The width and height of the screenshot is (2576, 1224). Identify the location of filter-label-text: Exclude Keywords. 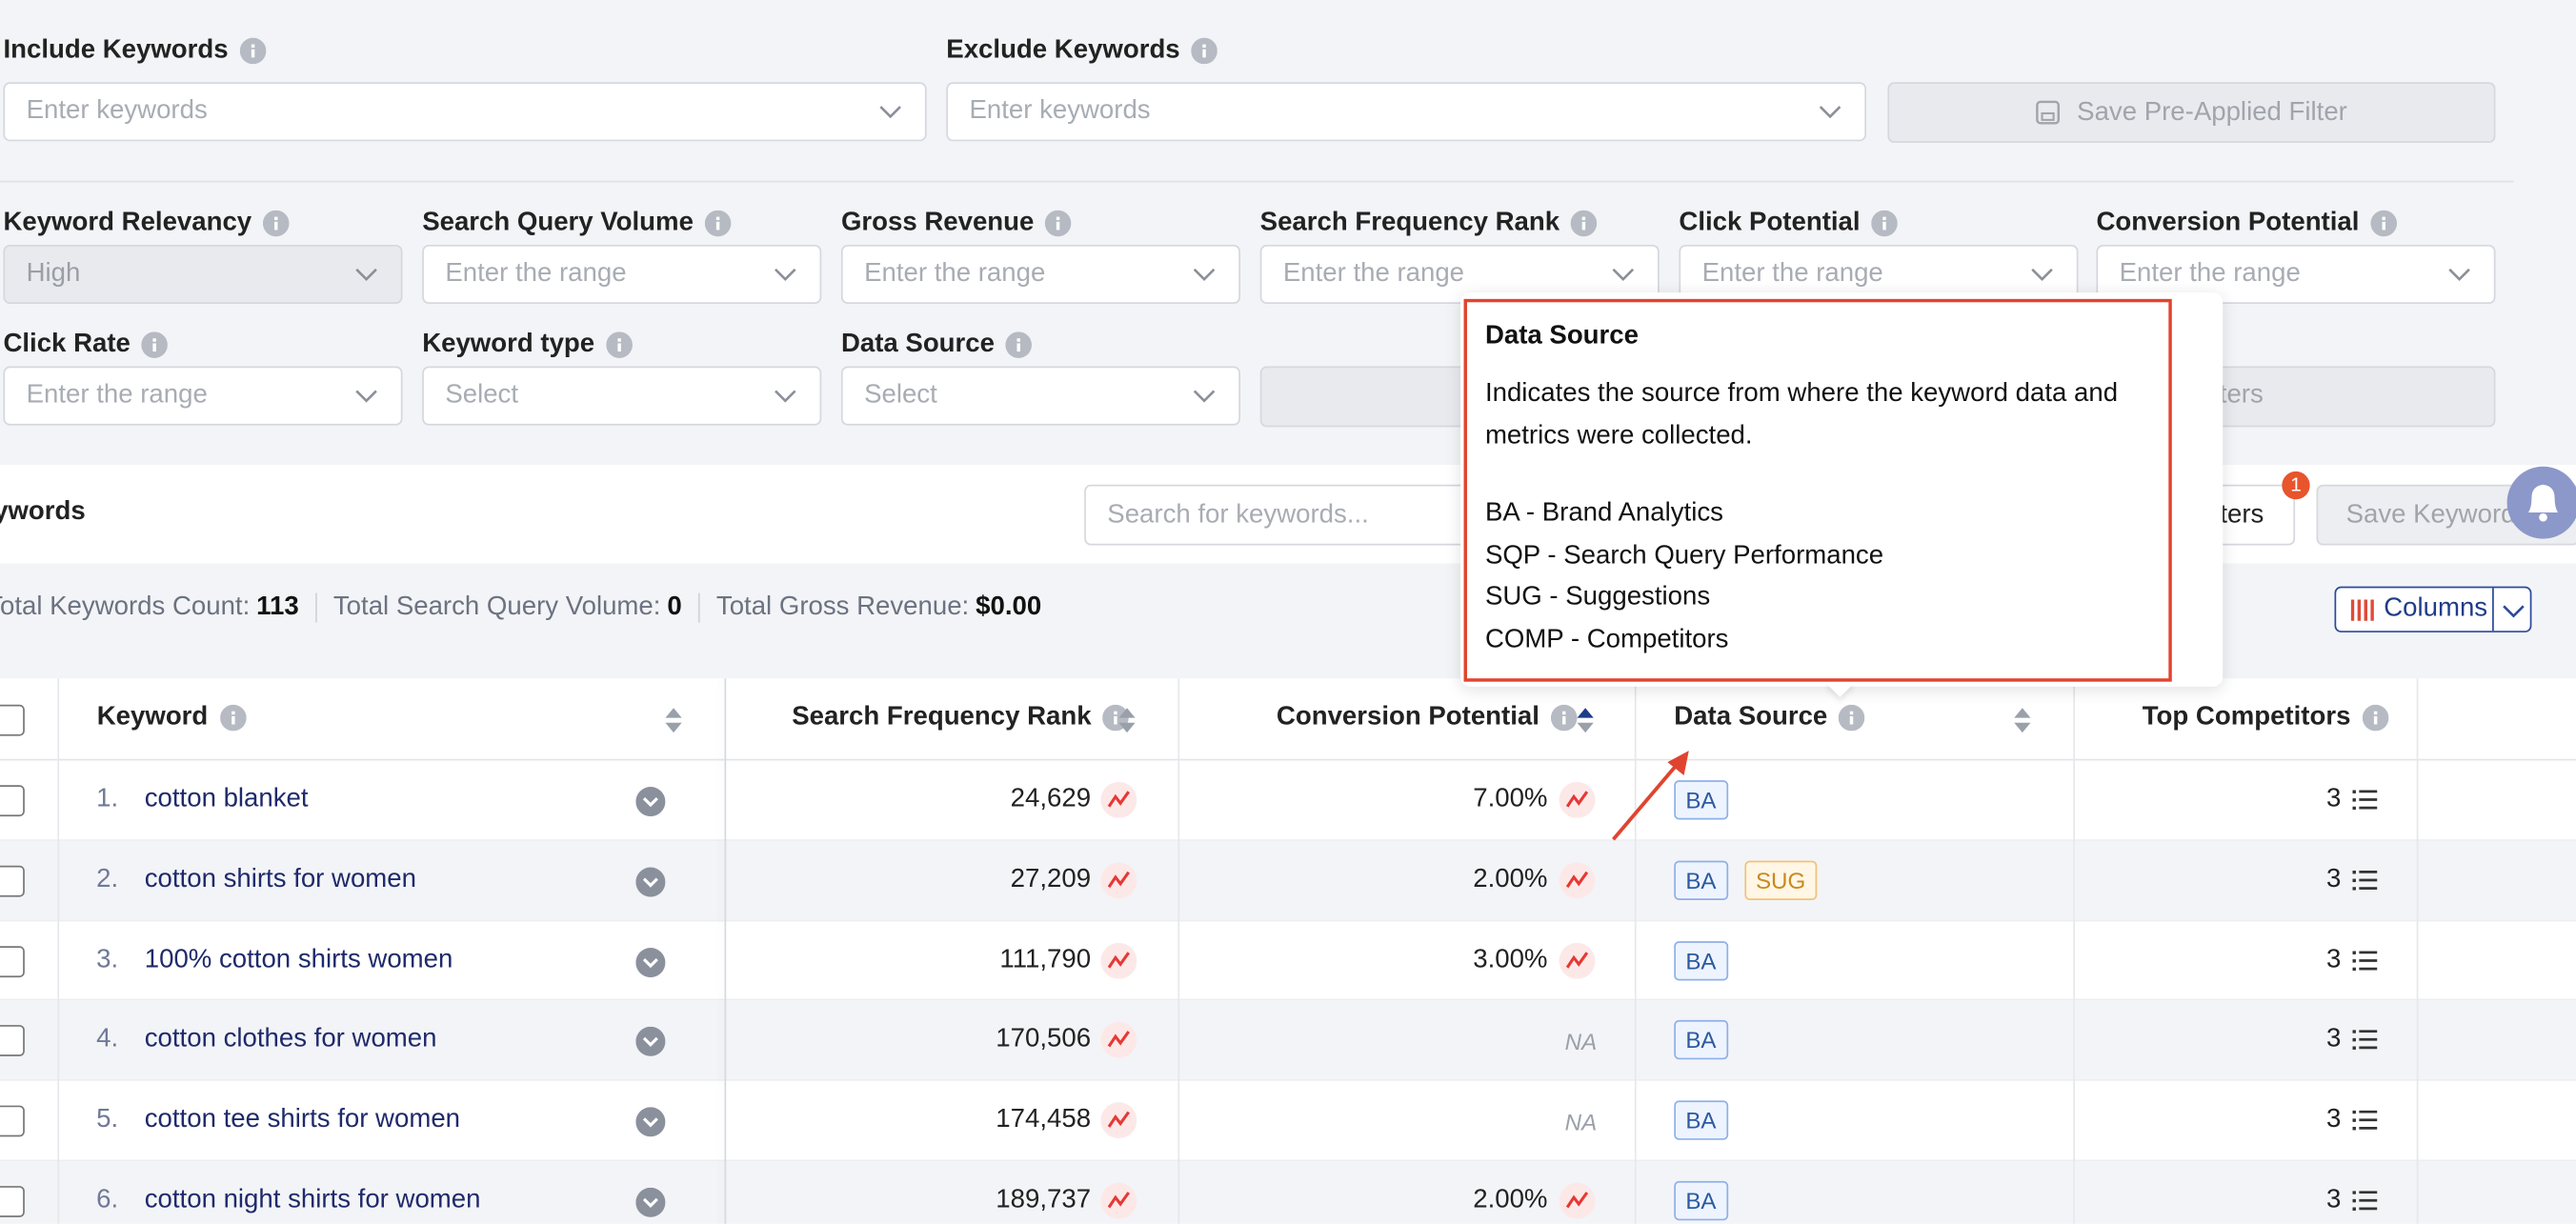
(1063, 50).